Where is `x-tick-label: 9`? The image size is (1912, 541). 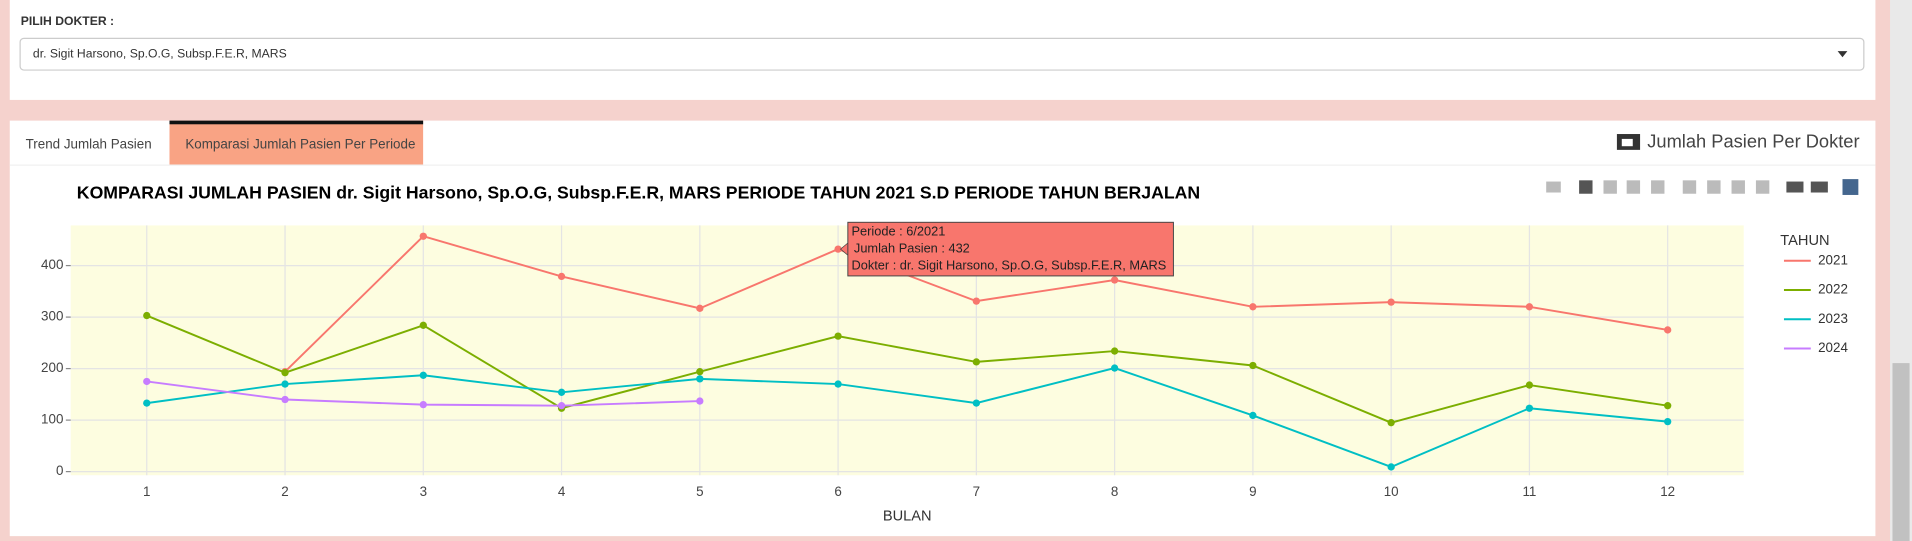
x-tick-label: 9 is located at coordinates (1252, 491).